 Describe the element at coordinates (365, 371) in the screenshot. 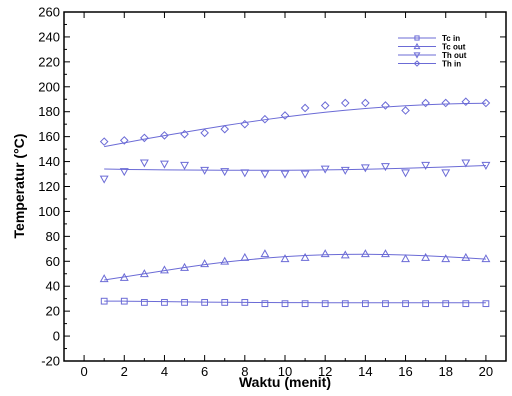

I see `x-tick-label: 14` at that location.